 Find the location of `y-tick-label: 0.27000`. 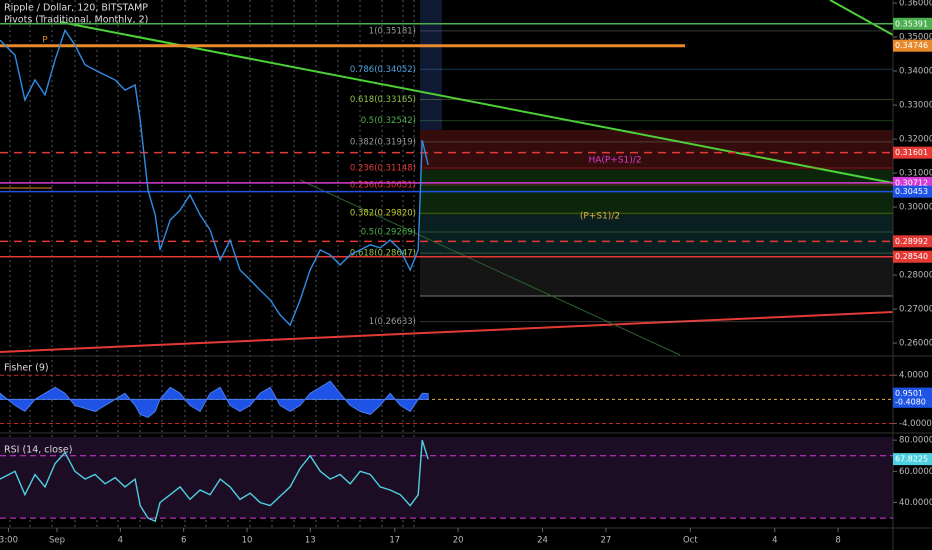

y-tick-label: 0.27000 is located at coordinates (915, 310).